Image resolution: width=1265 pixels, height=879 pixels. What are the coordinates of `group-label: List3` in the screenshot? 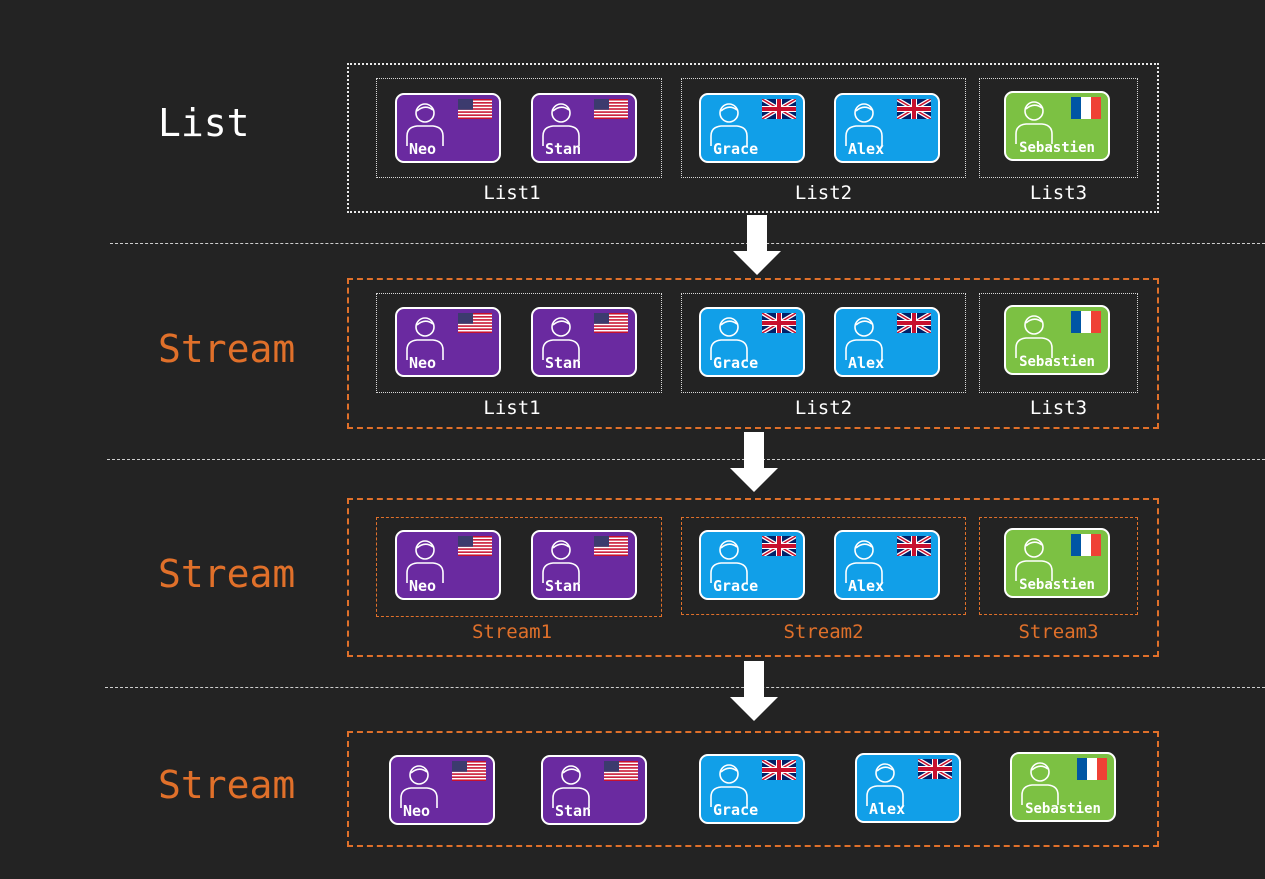 It's located at (1058, 193).